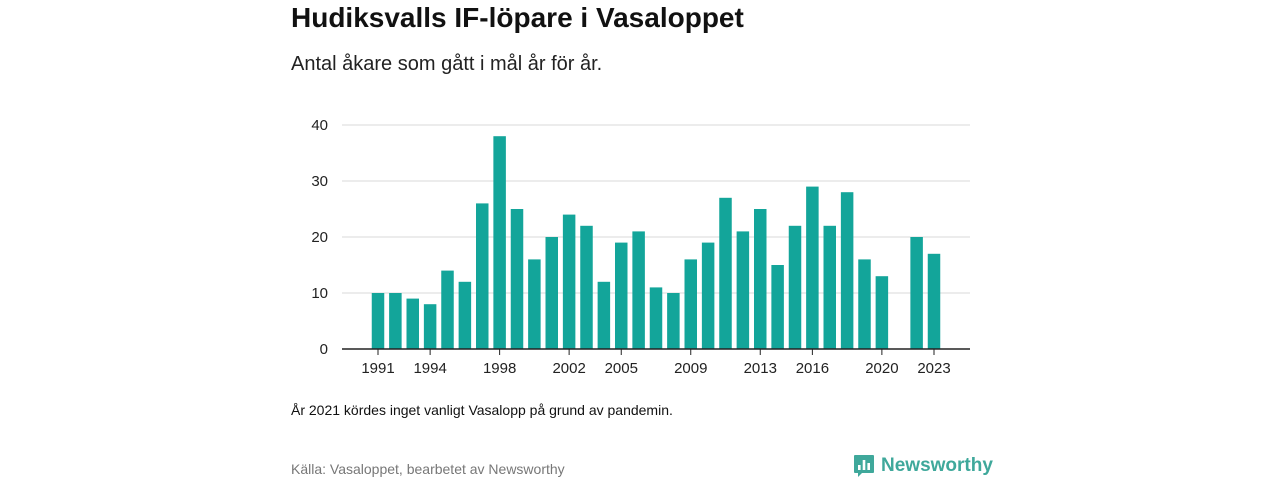 This screenshot has width=1280, height=480. What do you see at coordinates (656, 351) in the screenshot?
I see `axes` at bounding box center [656, 351].